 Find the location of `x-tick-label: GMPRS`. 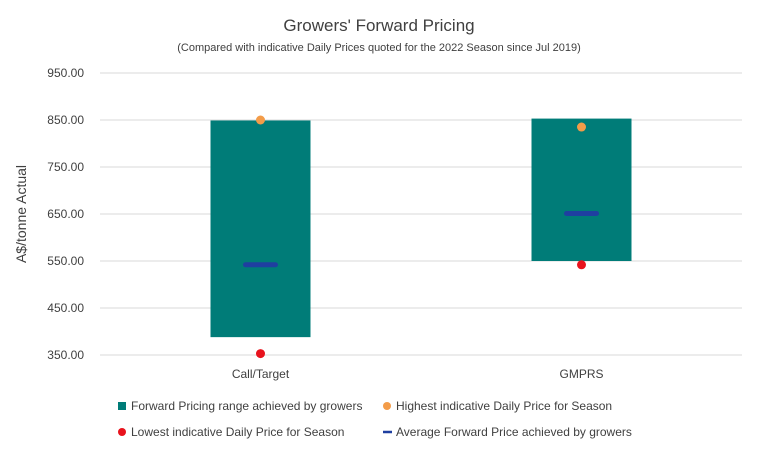

x-tick-label: GMPRS is located at coordinates (581, 374).